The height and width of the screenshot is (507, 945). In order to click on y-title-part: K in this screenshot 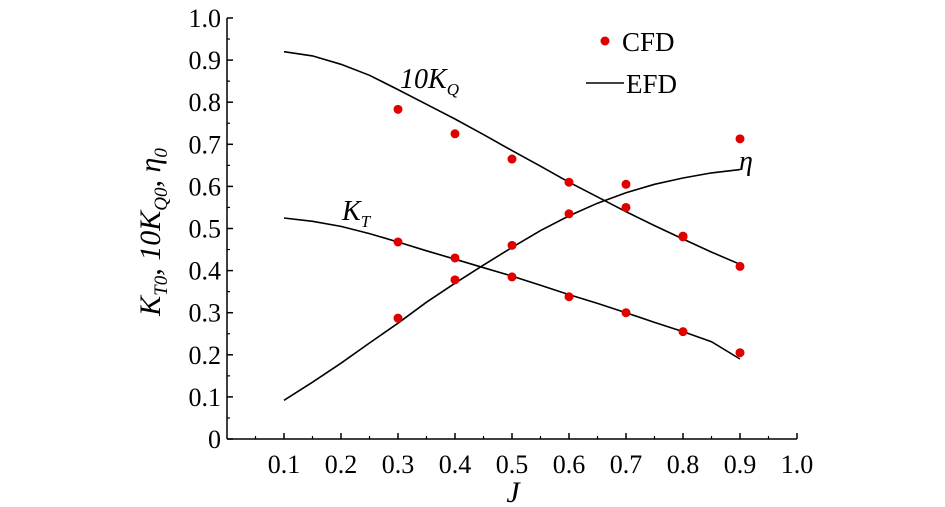, I will do `click(150, 305)`.